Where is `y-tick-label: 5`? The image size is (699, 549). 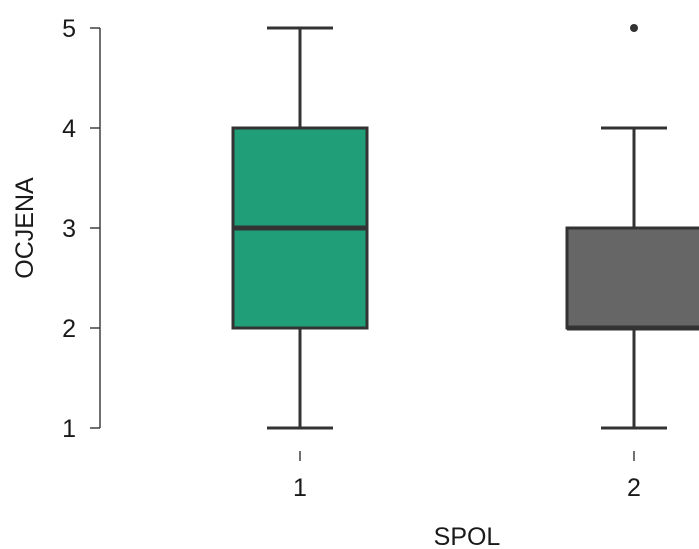
y-tick-label: 5 is located at coordinates (69, 29).